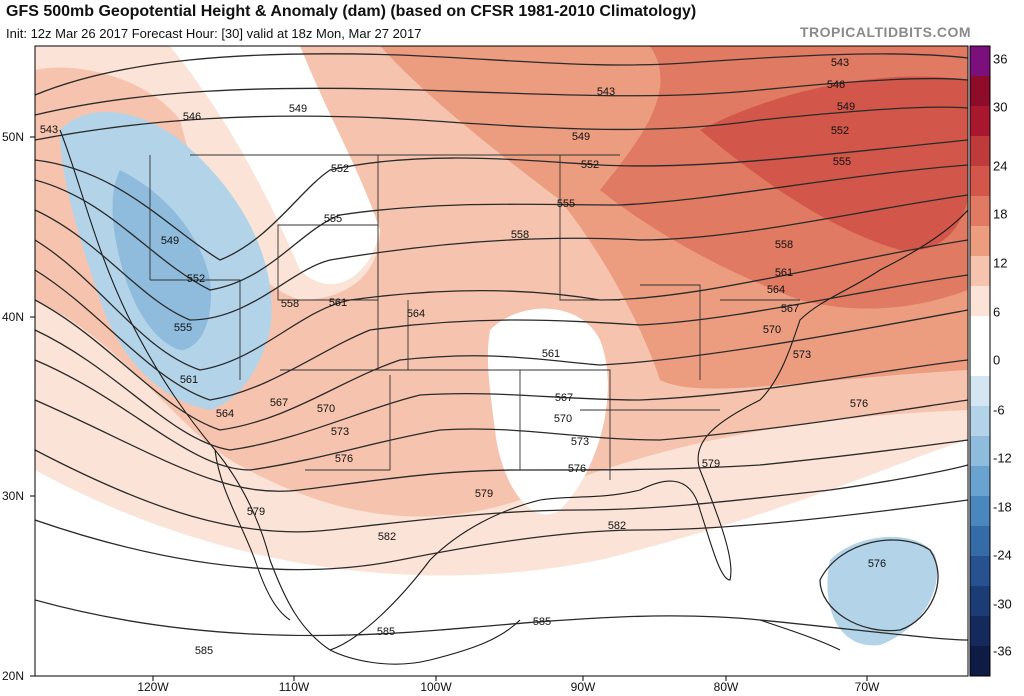 Image resolution: width=1024 pixels, height=696 pixels. Describe the element at coordinates (1000, 107) in the screenshot. I see `colorbar-label: 30` at that location.